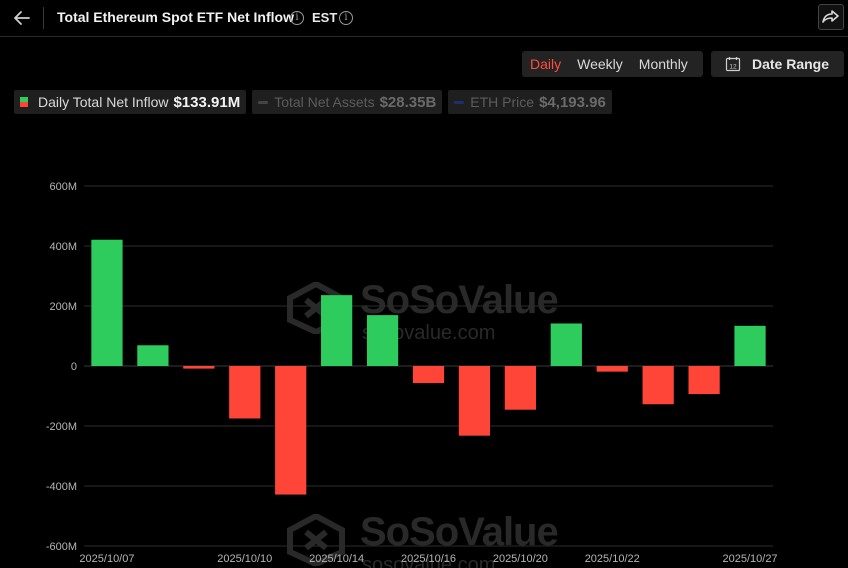  I want to click on y-tick-label: 200M, so click(63, 307).